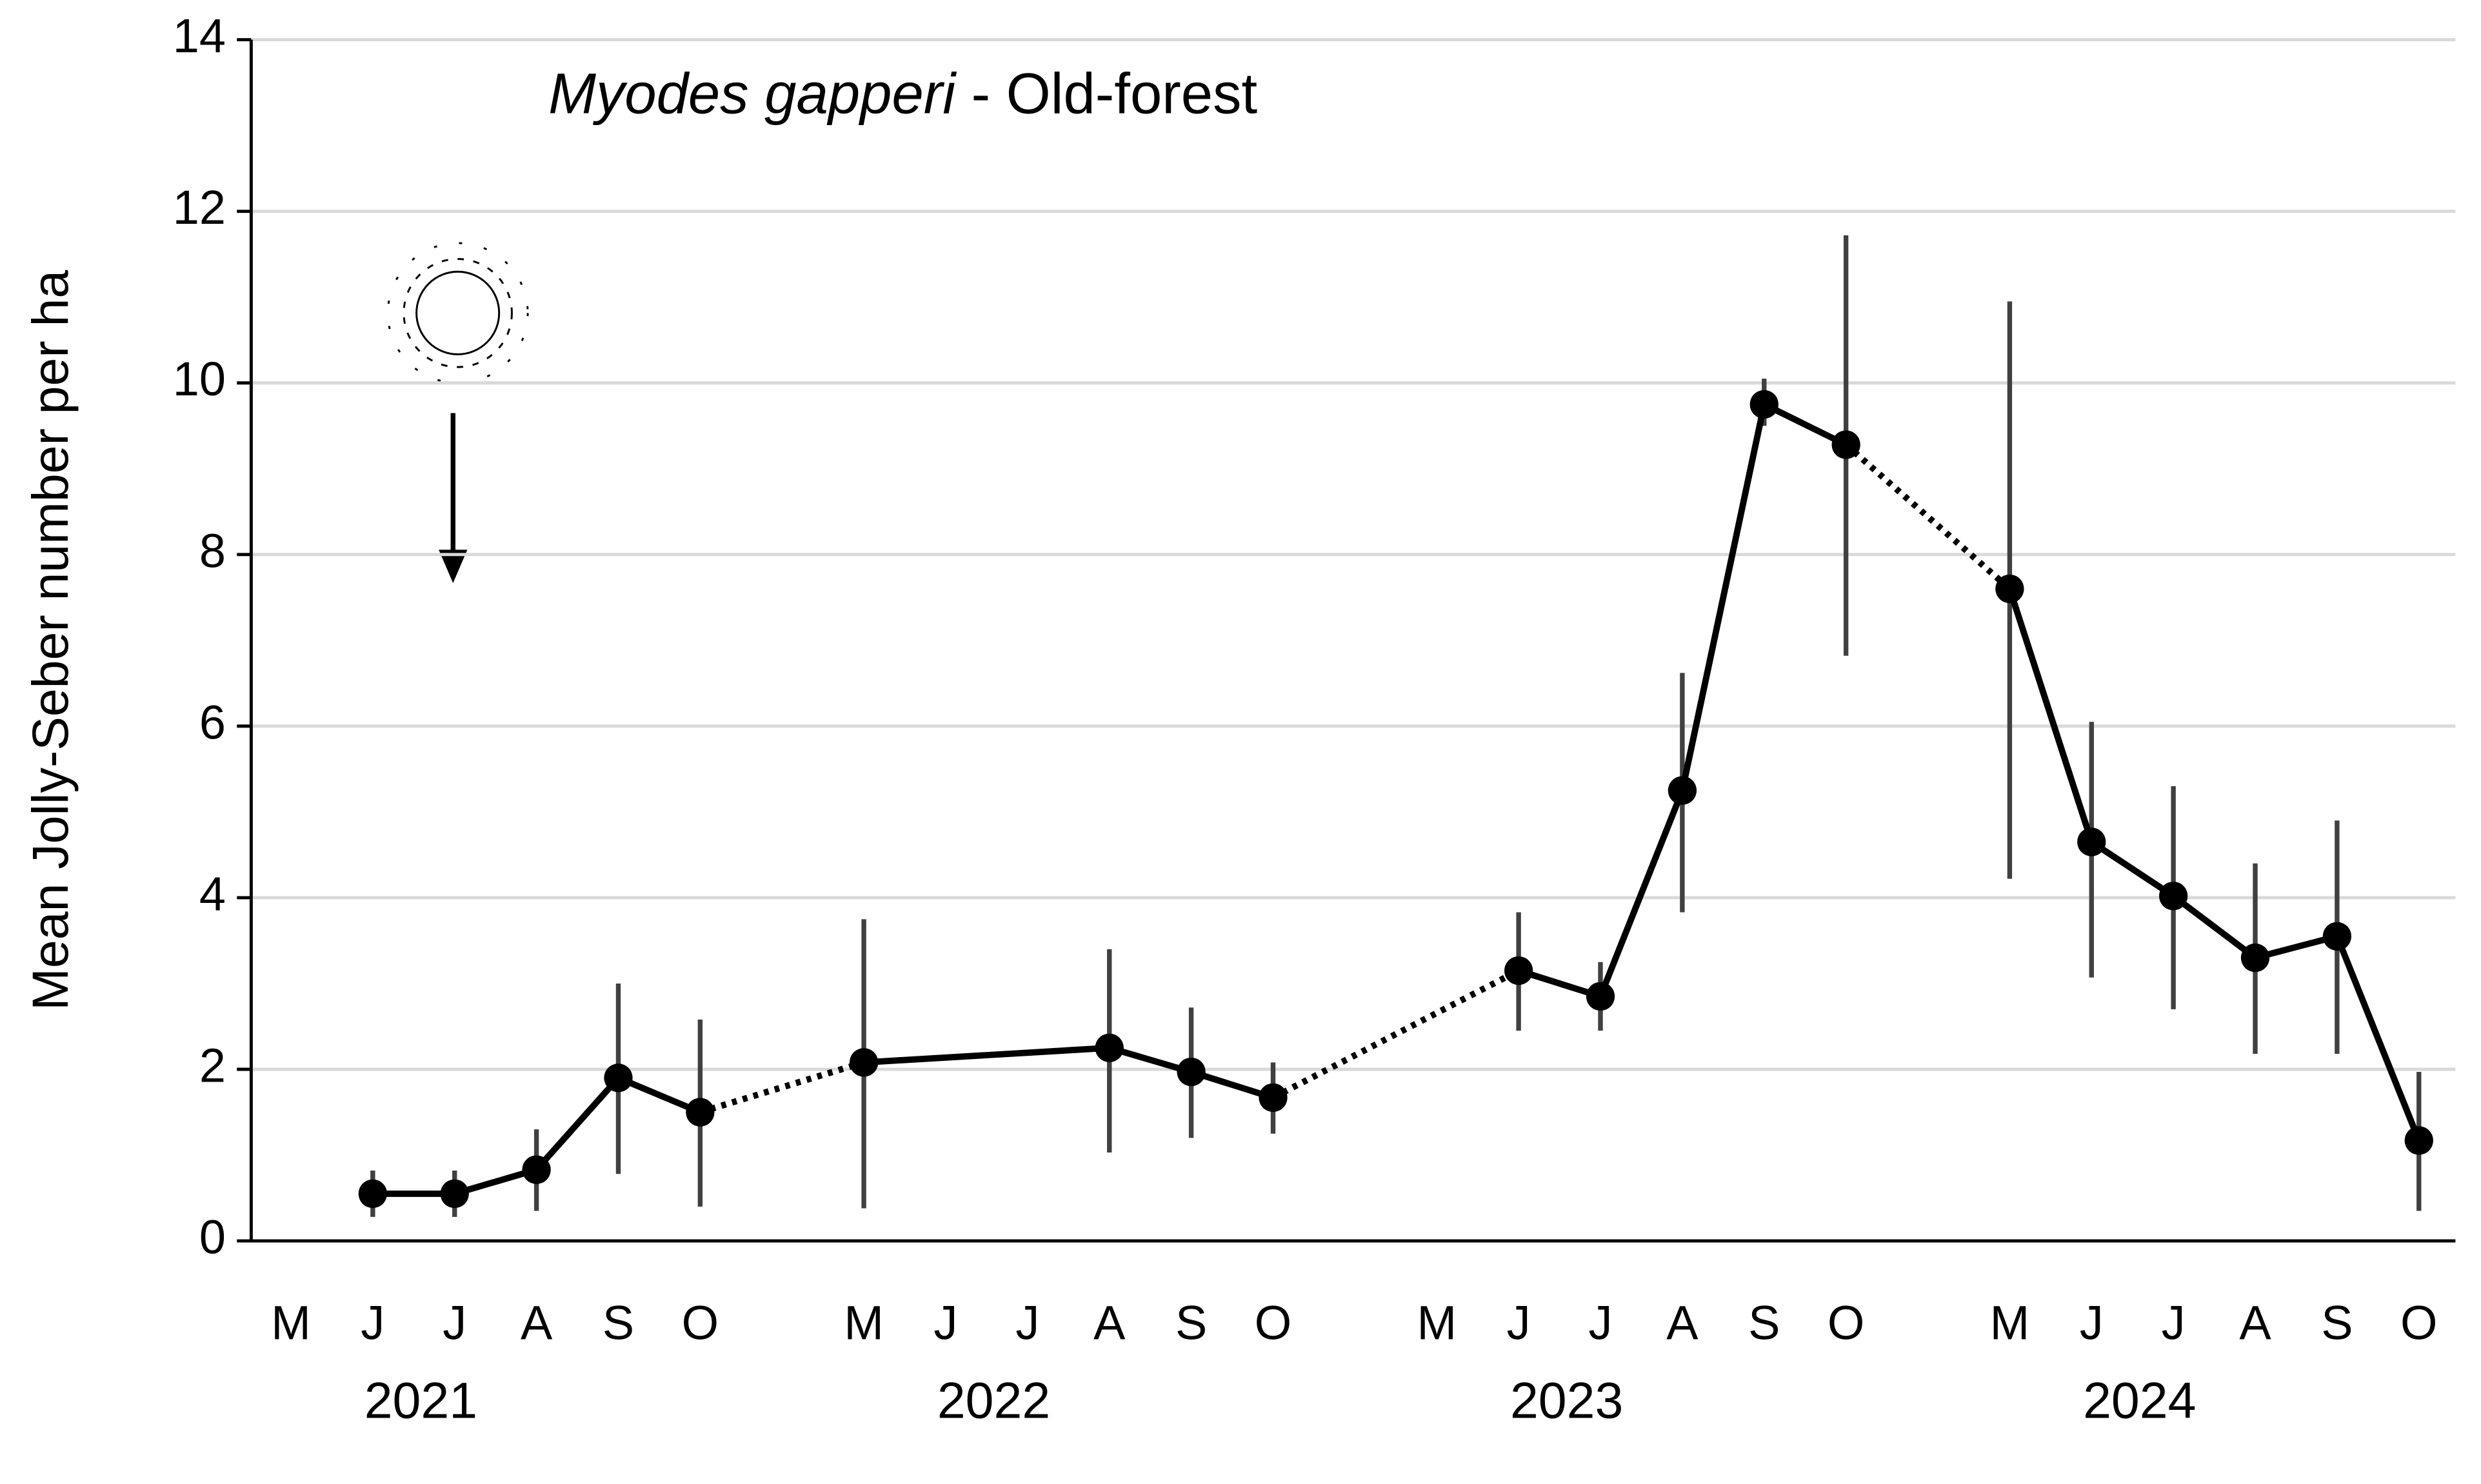 The width and height of the screenshot is (2481, 1484). Describe the element at coordinates (453, 498) in the screenshot. I see `arrow-icon` at that location.